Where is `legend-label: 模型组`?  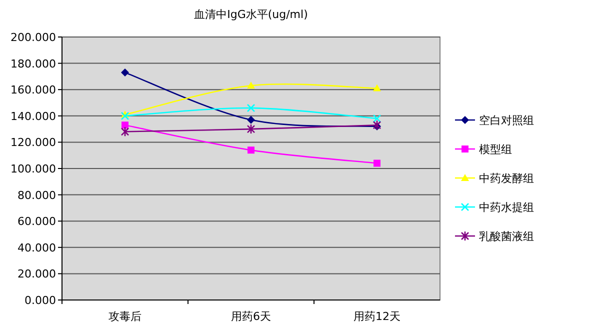
legend-label: 模型组 is located at coordinates (495, 149).